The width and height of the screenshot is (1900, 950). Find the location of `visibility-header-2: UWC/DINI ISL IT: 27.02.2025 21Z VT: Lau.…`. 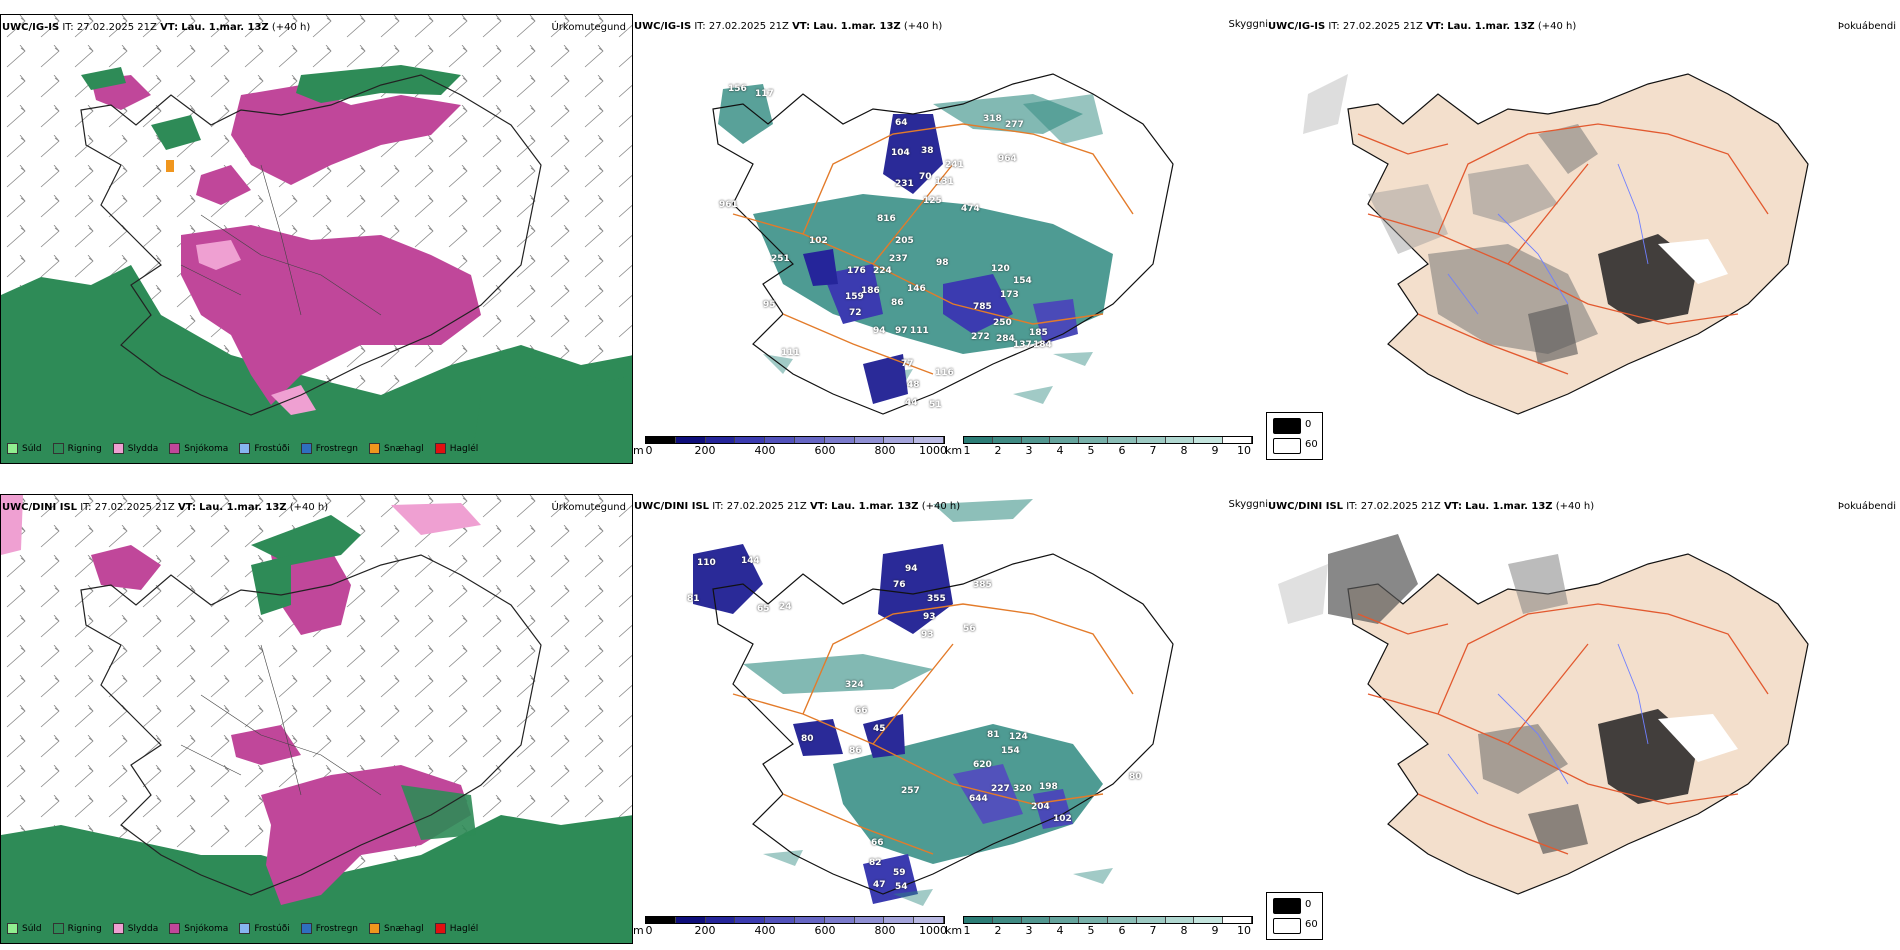

visibility-header-2: UWC/DINI ISL IT: 27.02.2025 21Z VT: Lau.… is located at coordinates (797, 507).